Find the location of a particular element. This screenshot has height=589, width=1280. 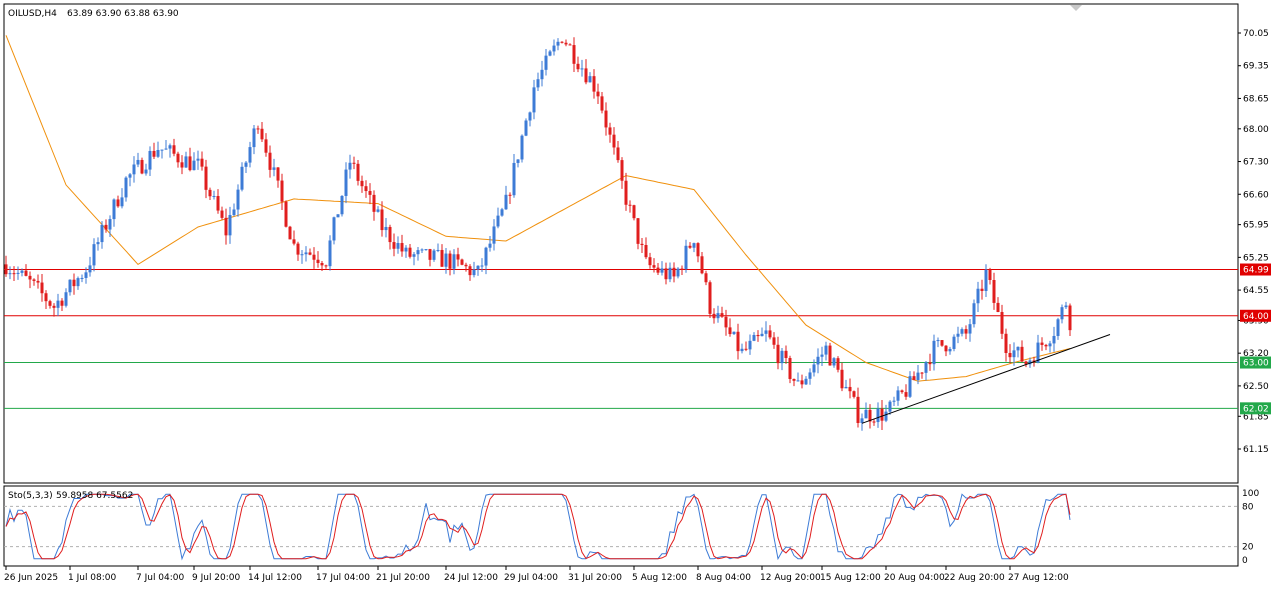

shift-marker-icon is located at coordinates (1076, 8).